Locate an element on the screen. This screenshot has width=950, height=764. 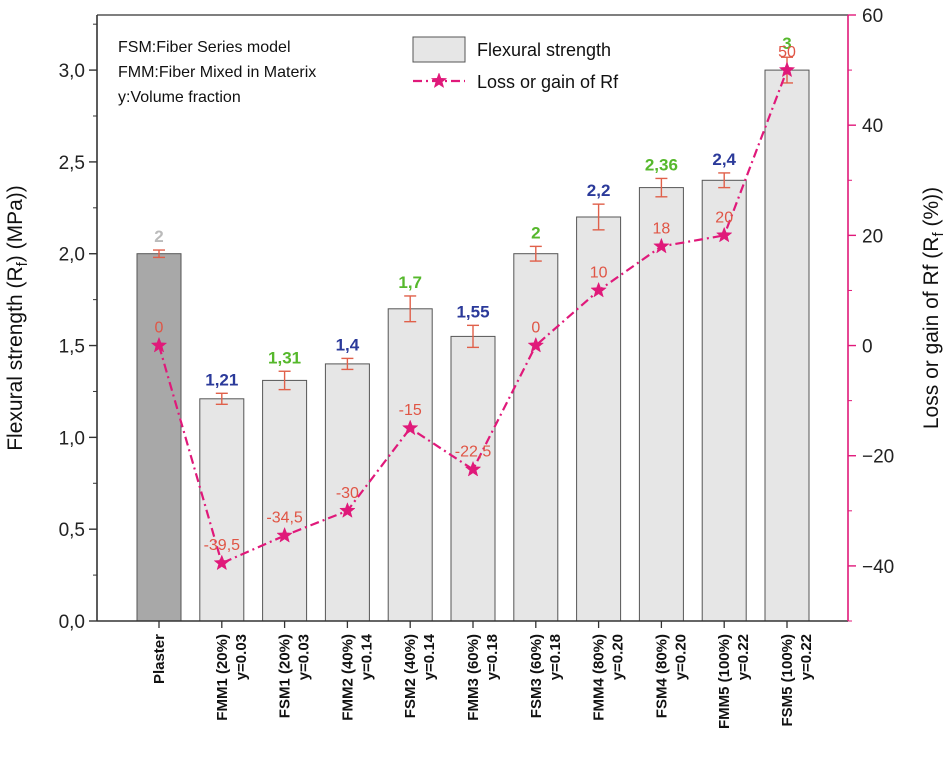
category-label: Plaster is located at coordinates (159, 659).